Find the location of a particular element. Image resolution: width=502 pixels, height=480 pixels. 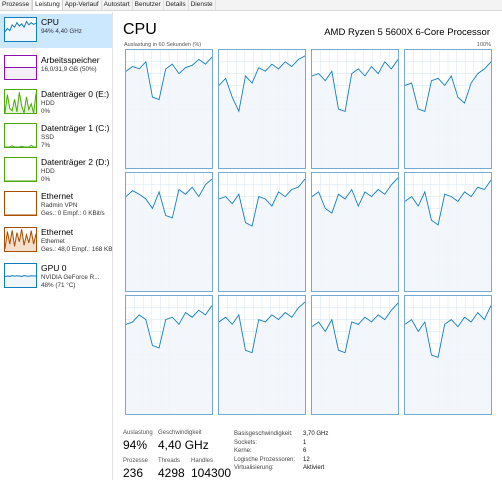

sidebar-item-ethernet: Ethernet Ethernet Ges.: 48,0 Empf.: 168 KB is located at coordinates (56, 241).